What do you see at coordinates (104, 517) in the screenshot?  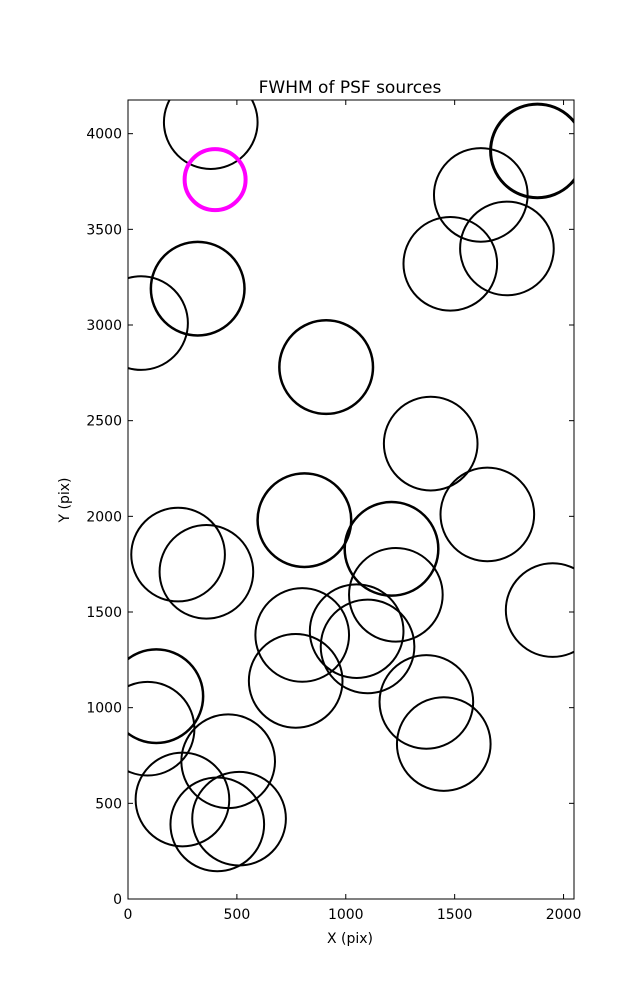 I see `y-tick-label: 2000` at bounding box center [104, 517].